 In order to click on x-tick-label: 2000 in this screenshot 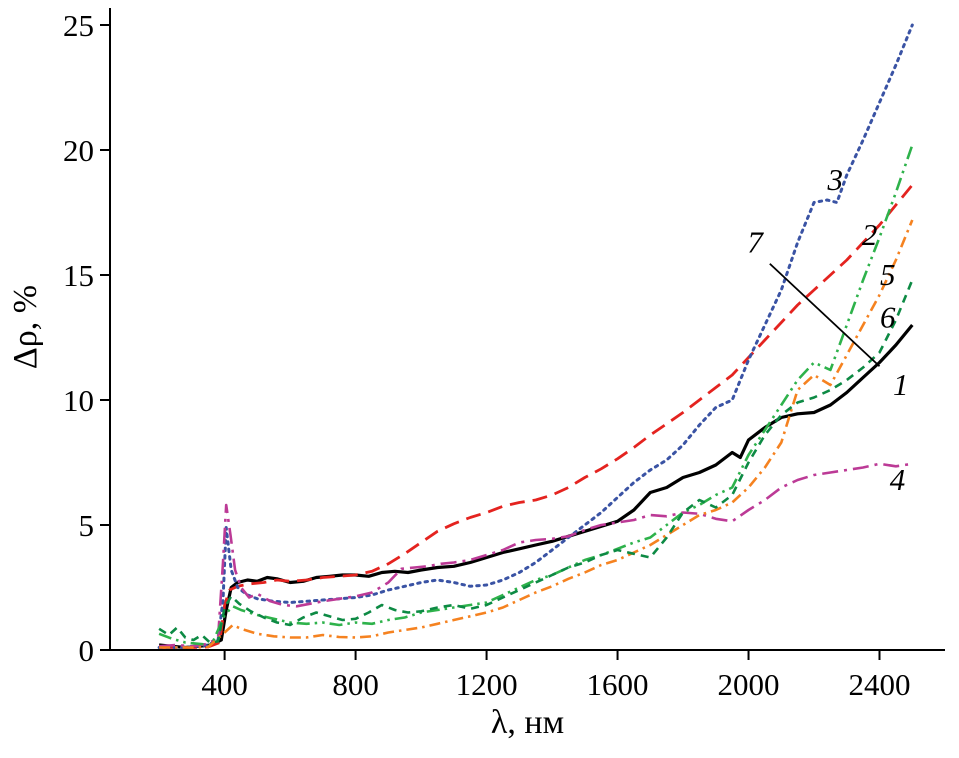, I will do `click(749, 684)`.